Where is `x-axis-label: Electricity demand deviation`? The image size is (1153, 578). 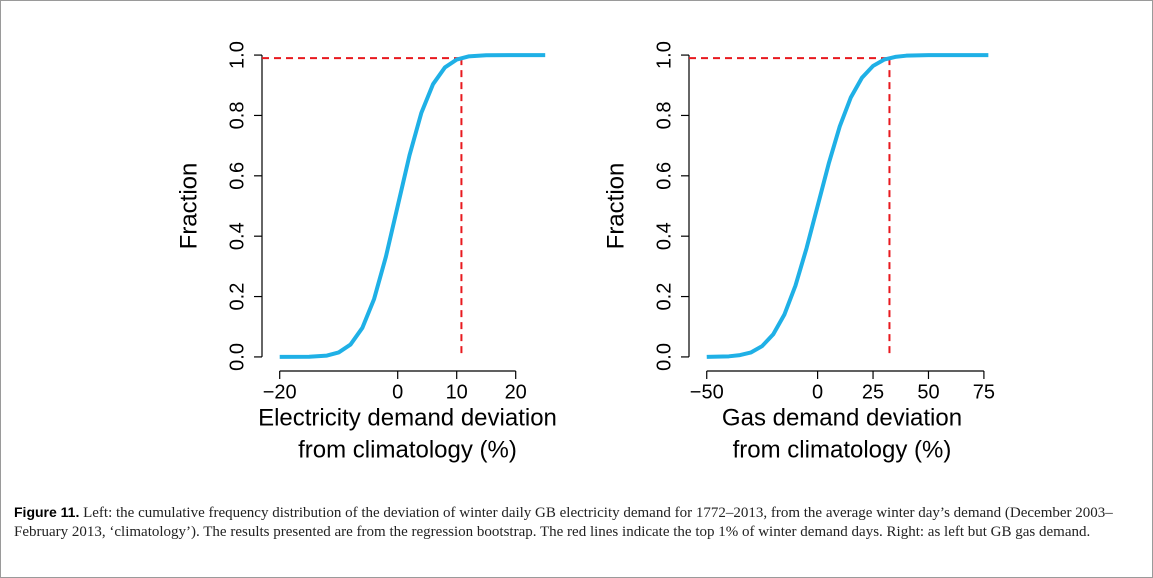
x-axis-label: Electricity demand deviation is located at coordinates (407, 417).